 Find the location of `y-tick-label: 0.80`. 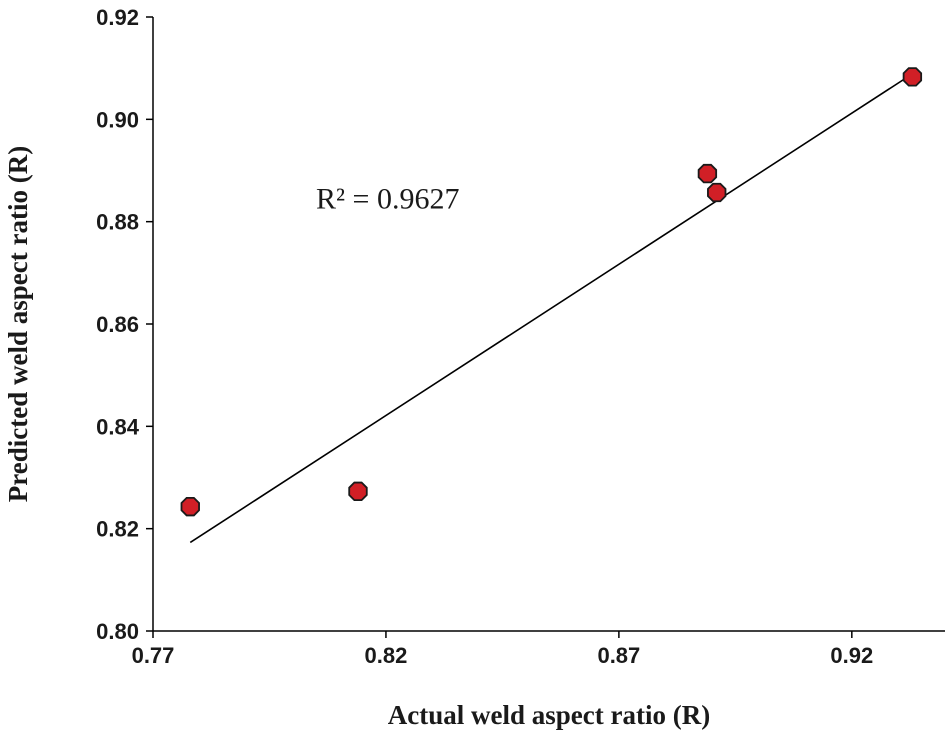

y-tick-label: 0.80 is located at coordinates (117, 631).